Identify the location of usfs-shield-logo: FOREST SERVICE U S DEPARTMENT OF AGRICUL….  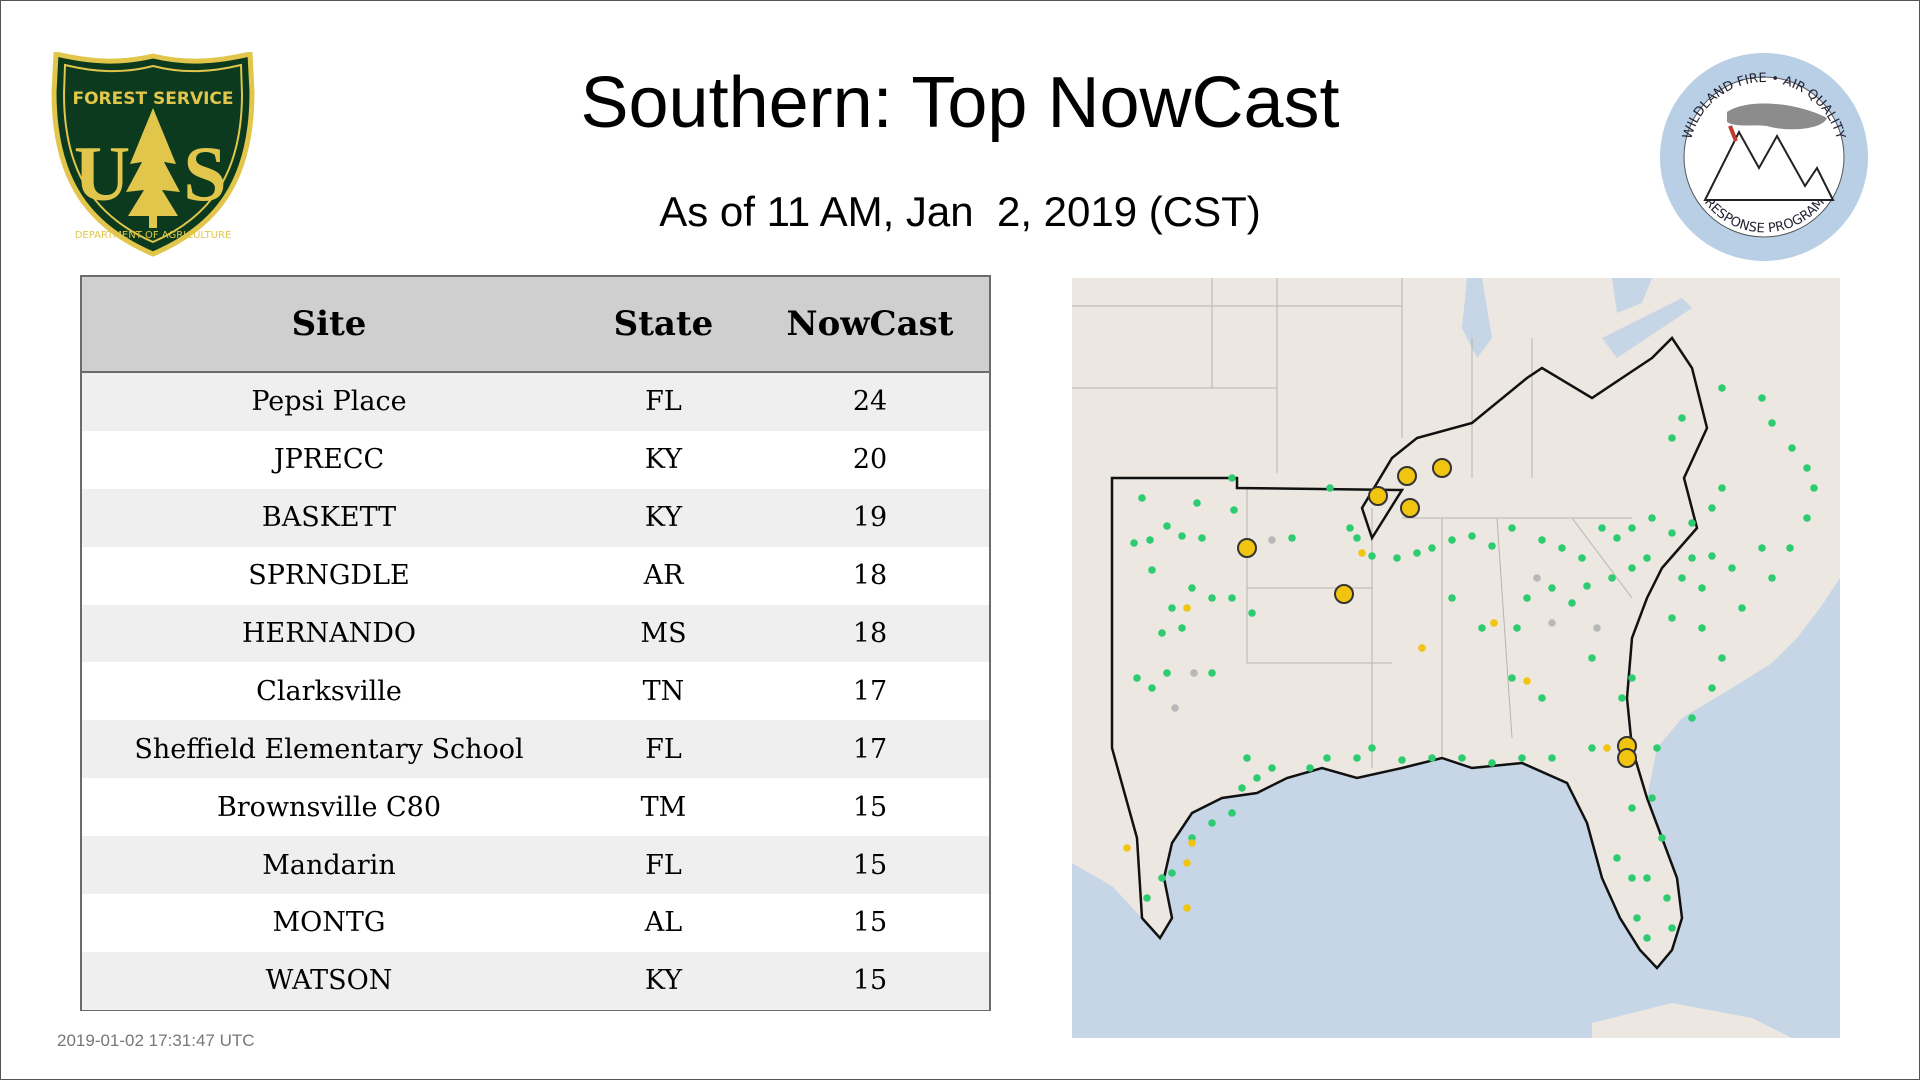
(153, 154).